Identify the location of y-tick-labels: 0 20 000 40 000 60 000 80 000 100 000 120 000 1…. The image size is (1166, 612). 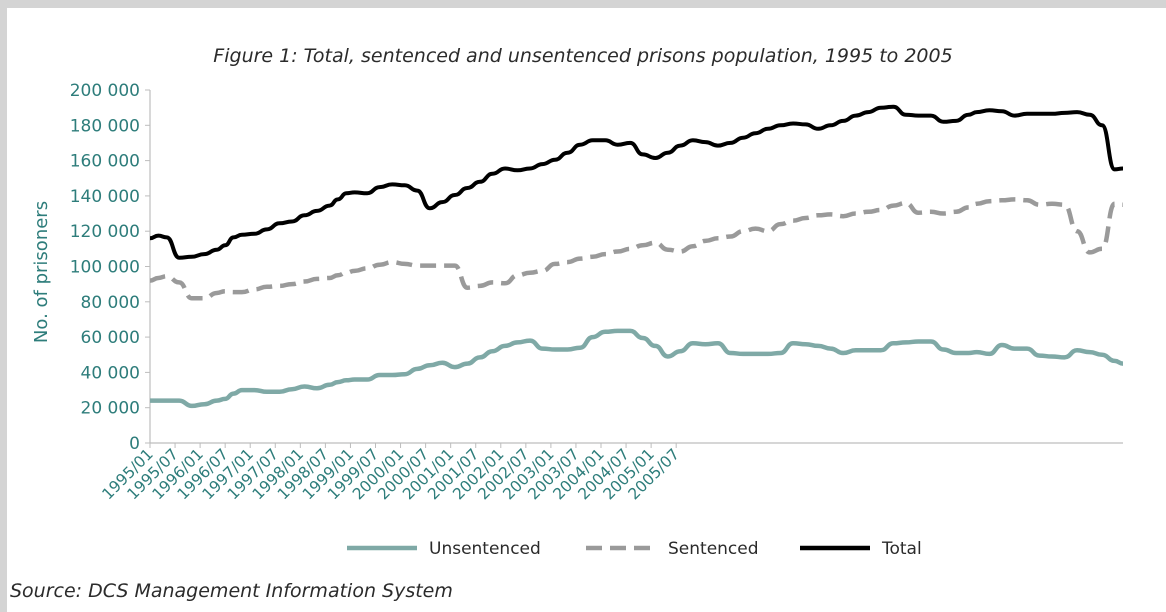
(110, 267).